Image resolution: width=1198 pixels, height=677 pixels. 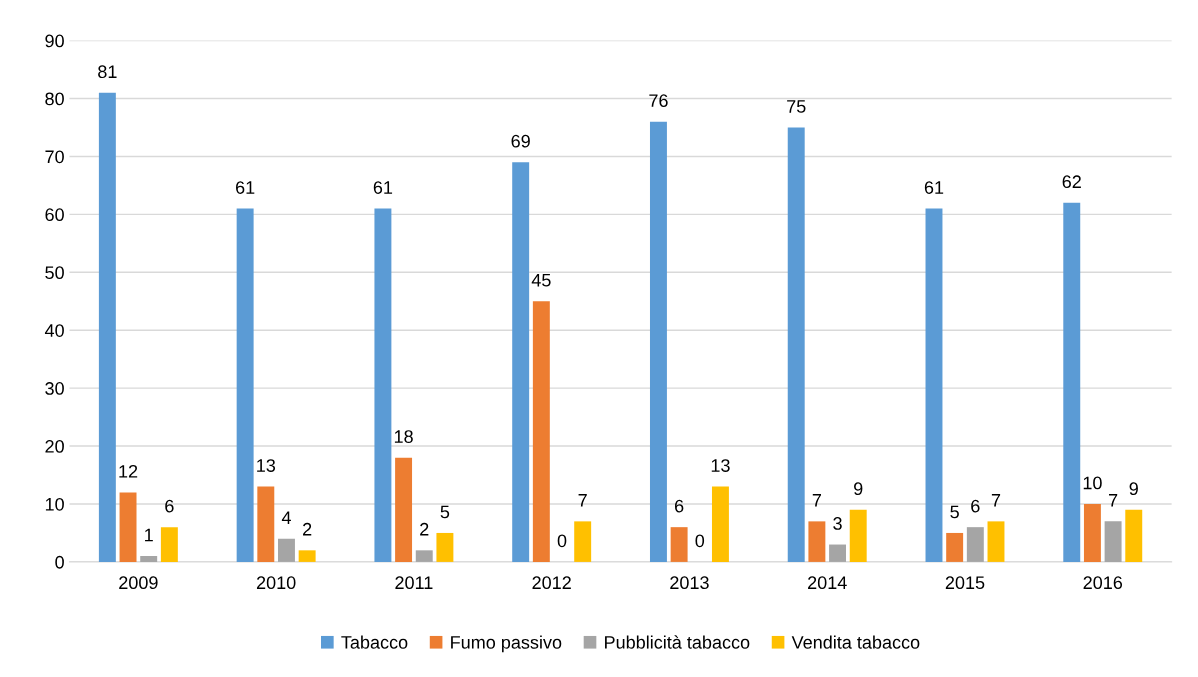 I want to click on x-tick-label: 2012, so click(x=551, y=583).